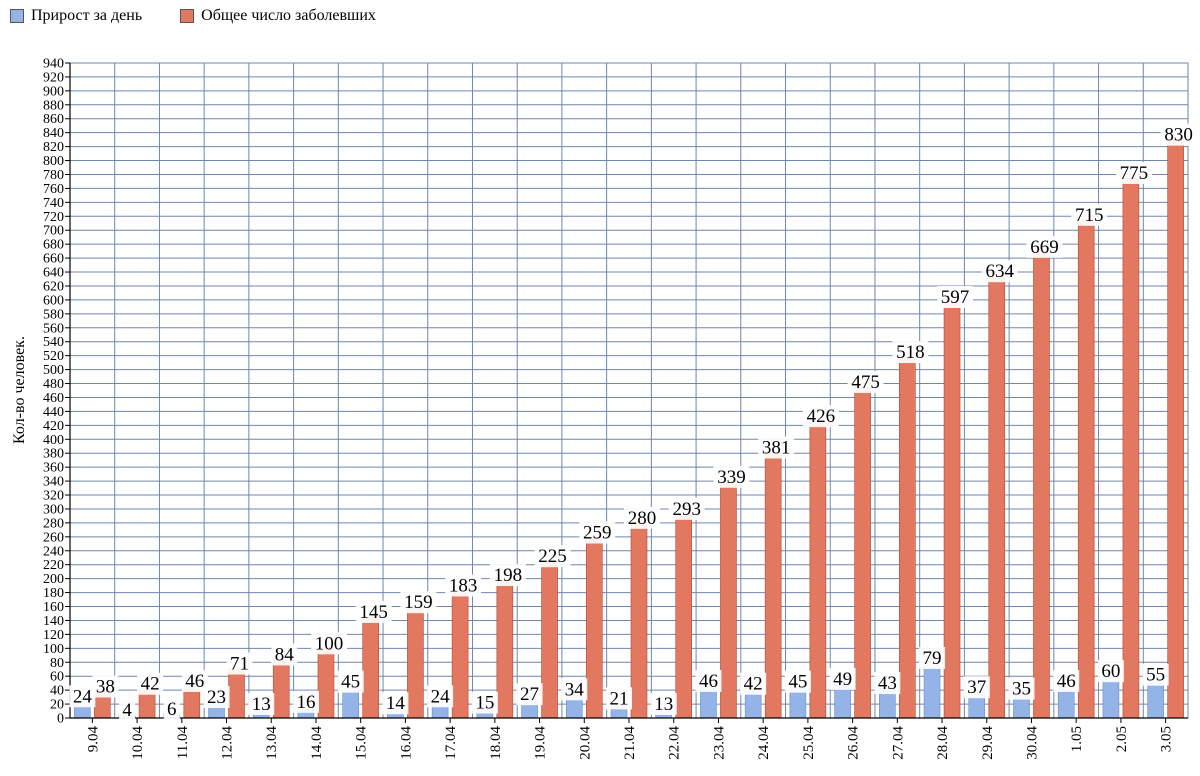  Describe the element at coordinates (53, 496) in the screenshot. I see `y-tick-label: 320` at that location.